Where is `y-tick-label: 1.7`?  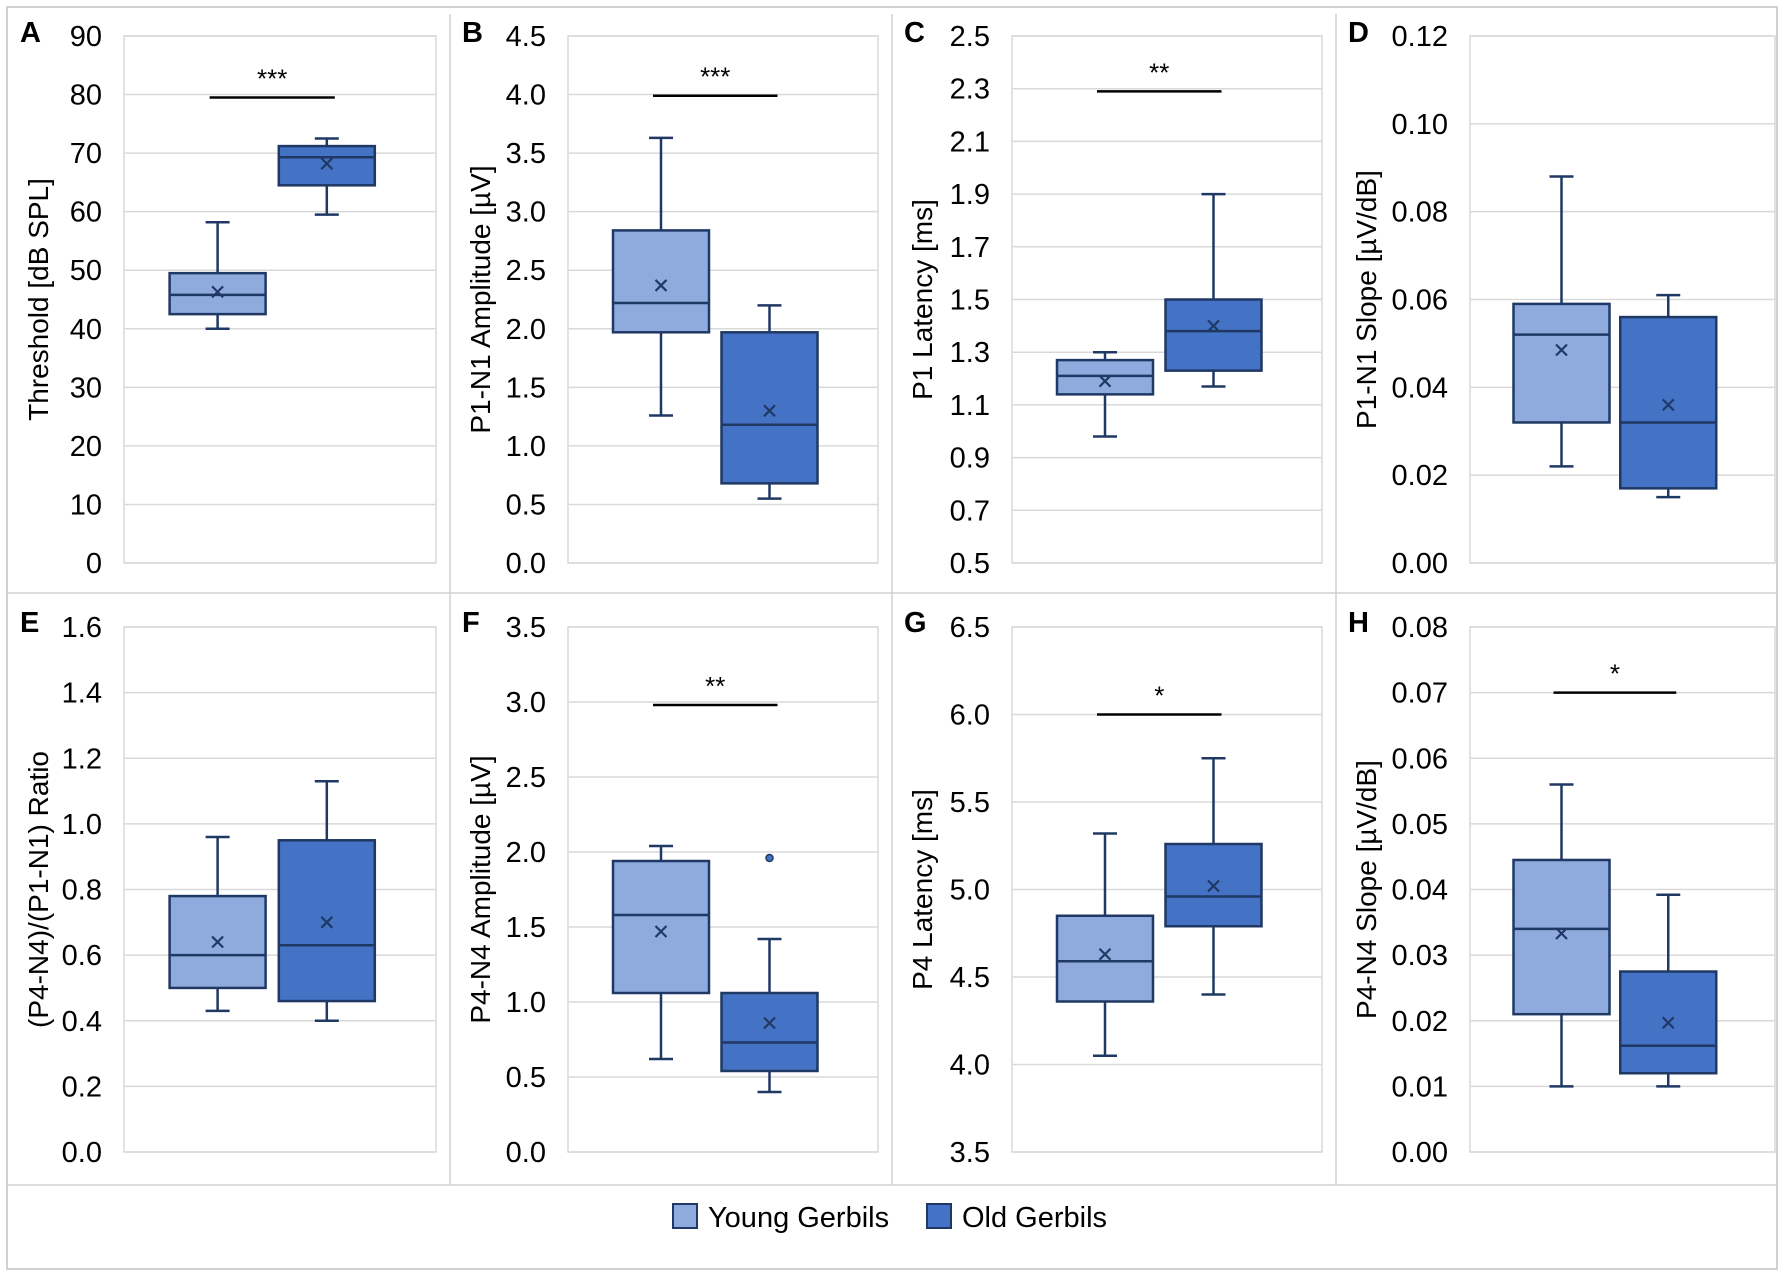
y-tick-label: 1.7 is located at coordinates (970, 248).